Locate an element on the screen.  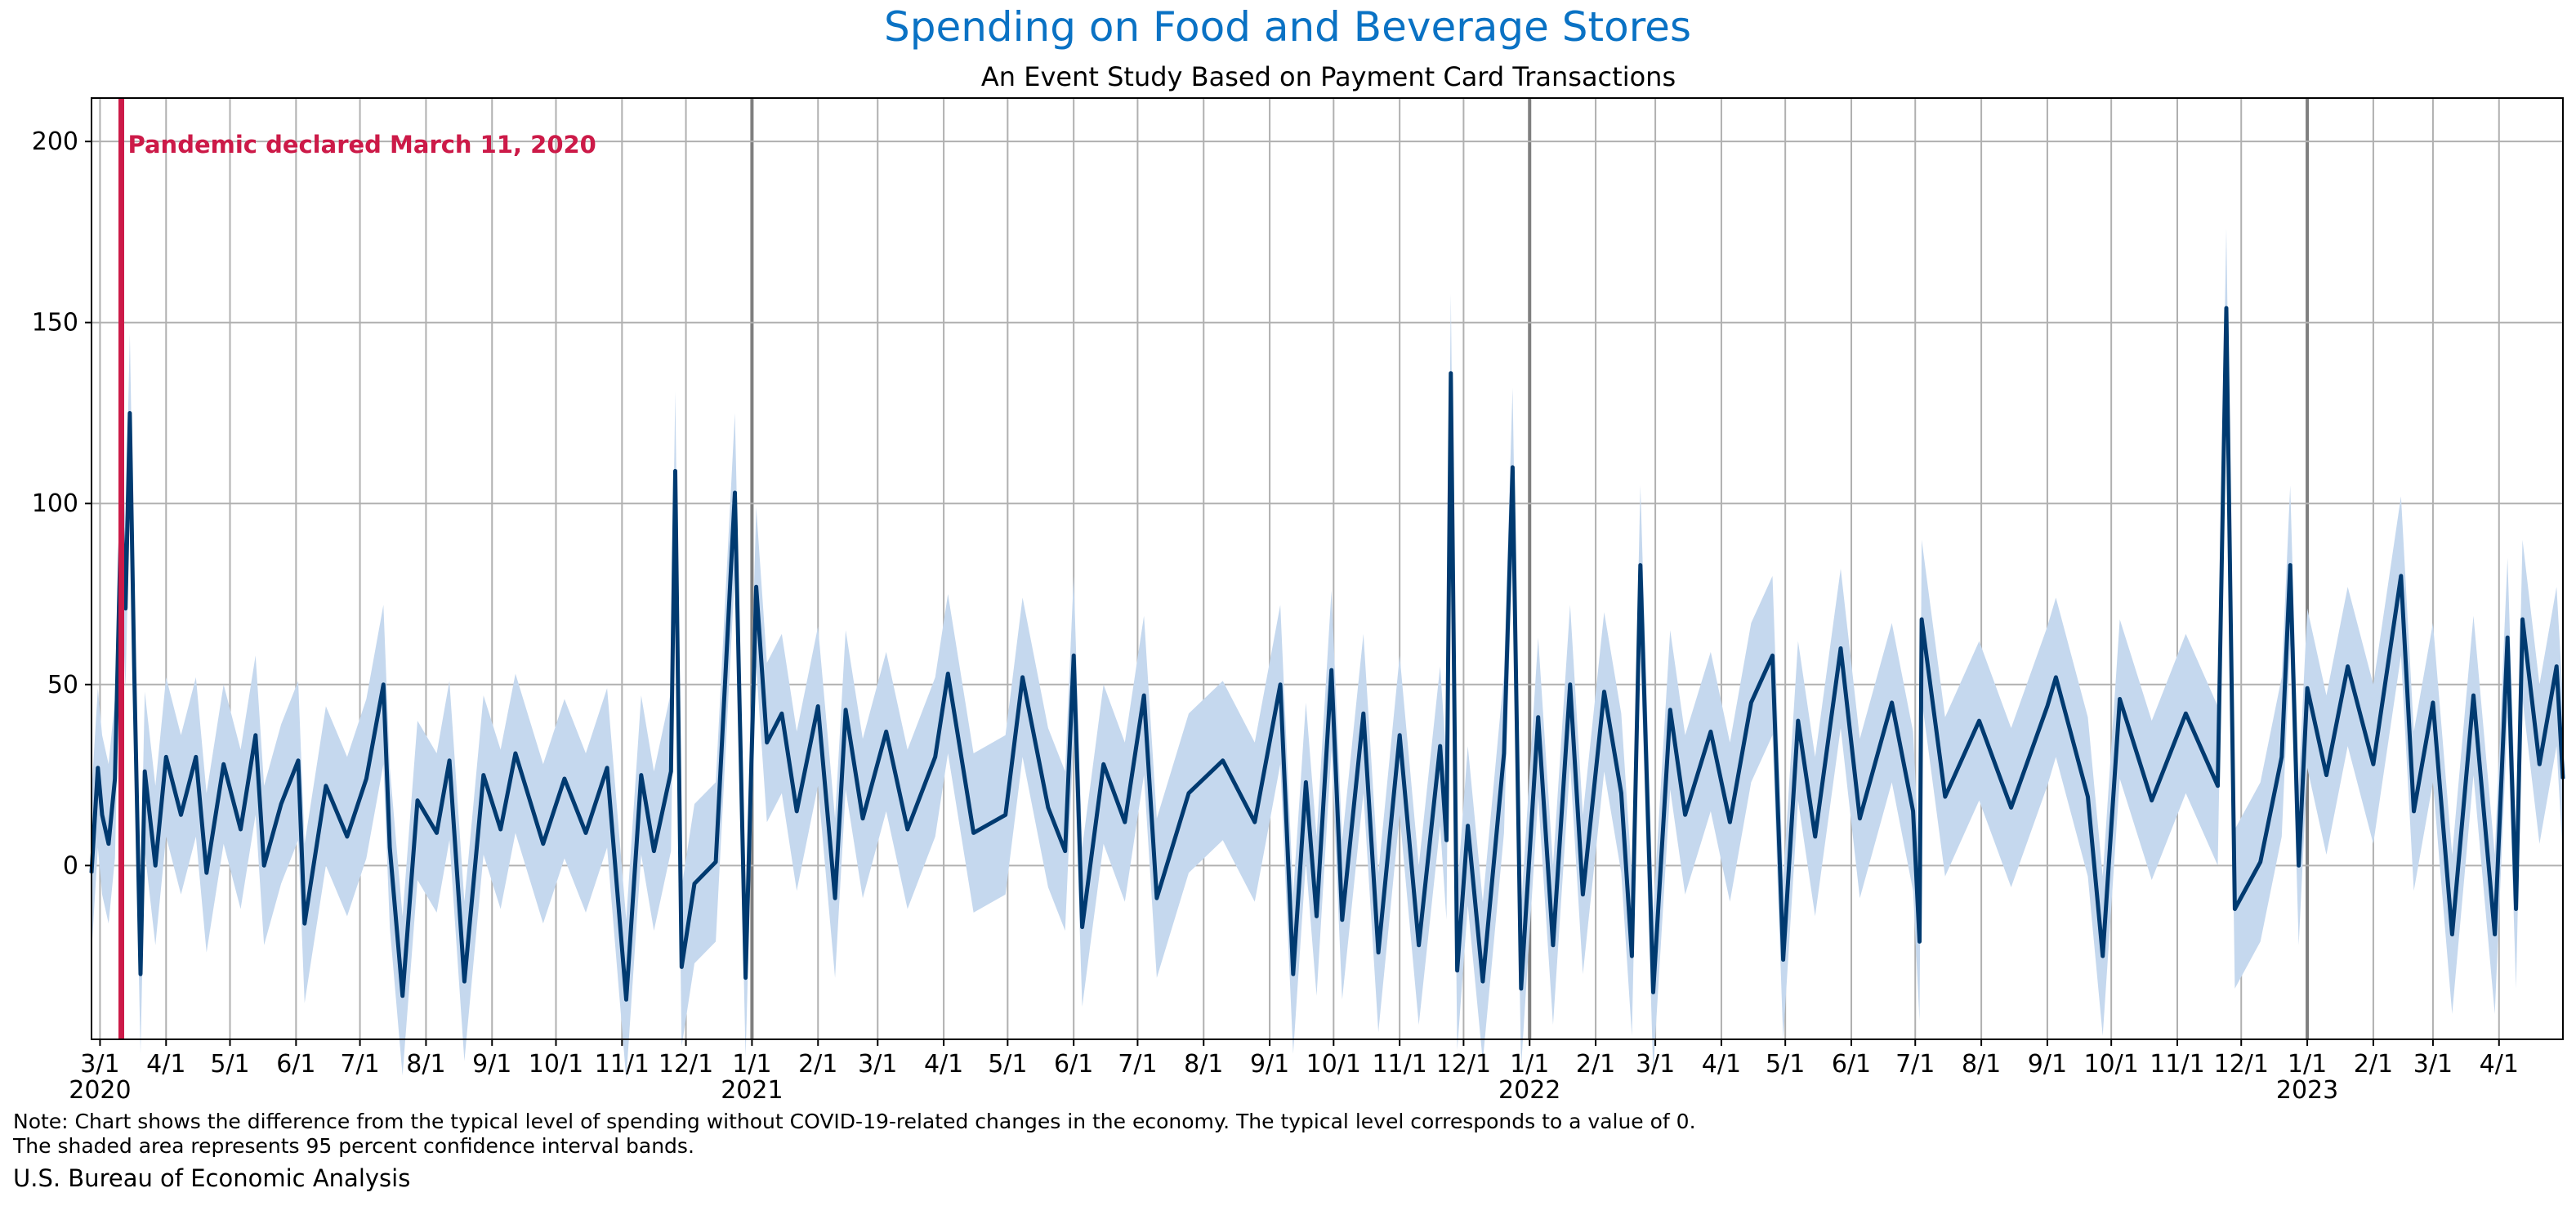
x-tick-label: 10/1 is located at coordinates (1334, 1064).